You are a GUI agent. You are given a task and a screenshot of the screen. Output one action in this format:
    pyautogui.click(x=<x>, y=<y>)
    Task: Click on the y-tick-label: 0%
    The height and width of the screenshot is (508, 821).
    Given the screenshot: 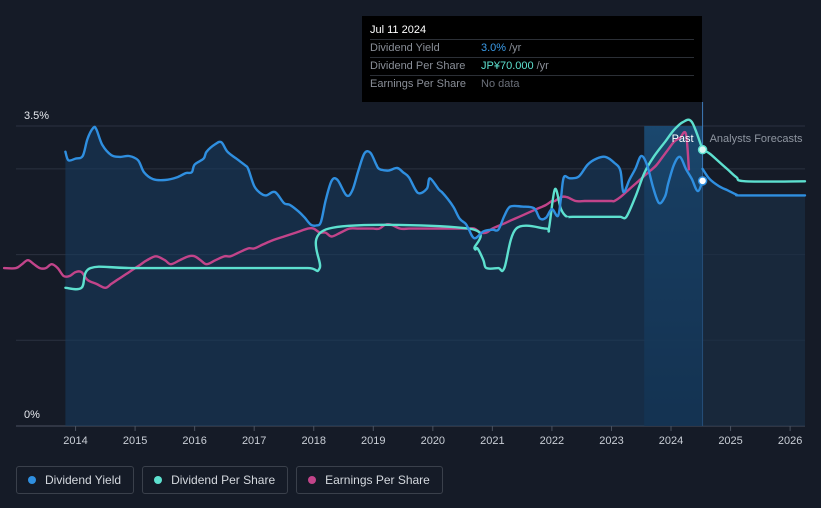 What is the action you would take?
    pyautogui.click(x=32, y=415)
    